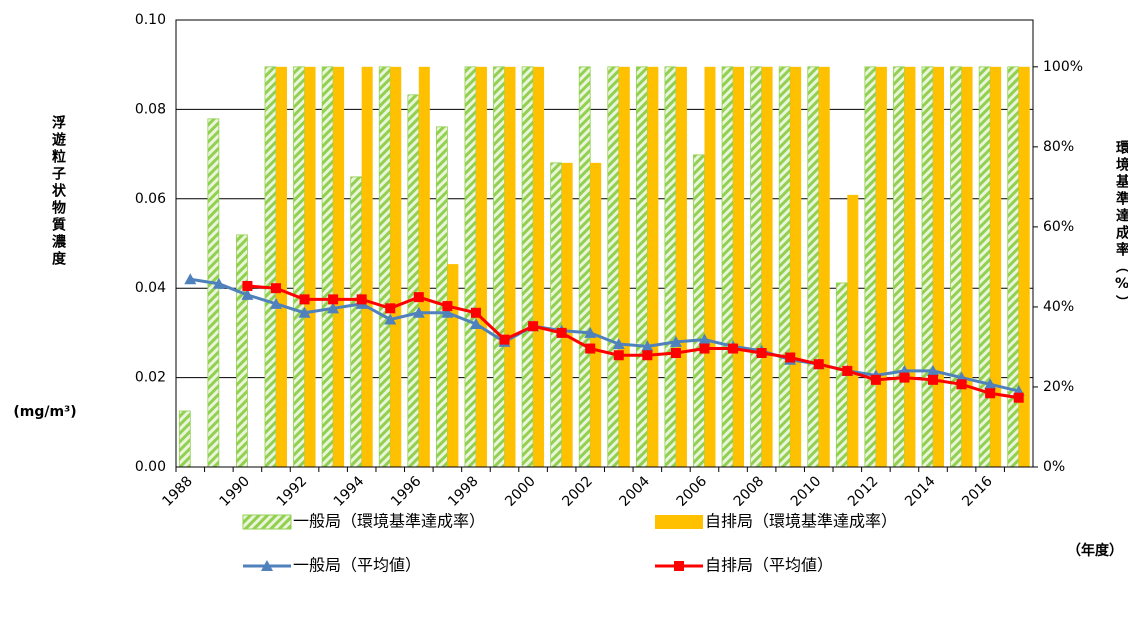 The height and width of the screenshot is (630, 1128). Describe the element at coordinates (406, 491) in the screenshot. I see `x-tick-label: 1996` at that location.